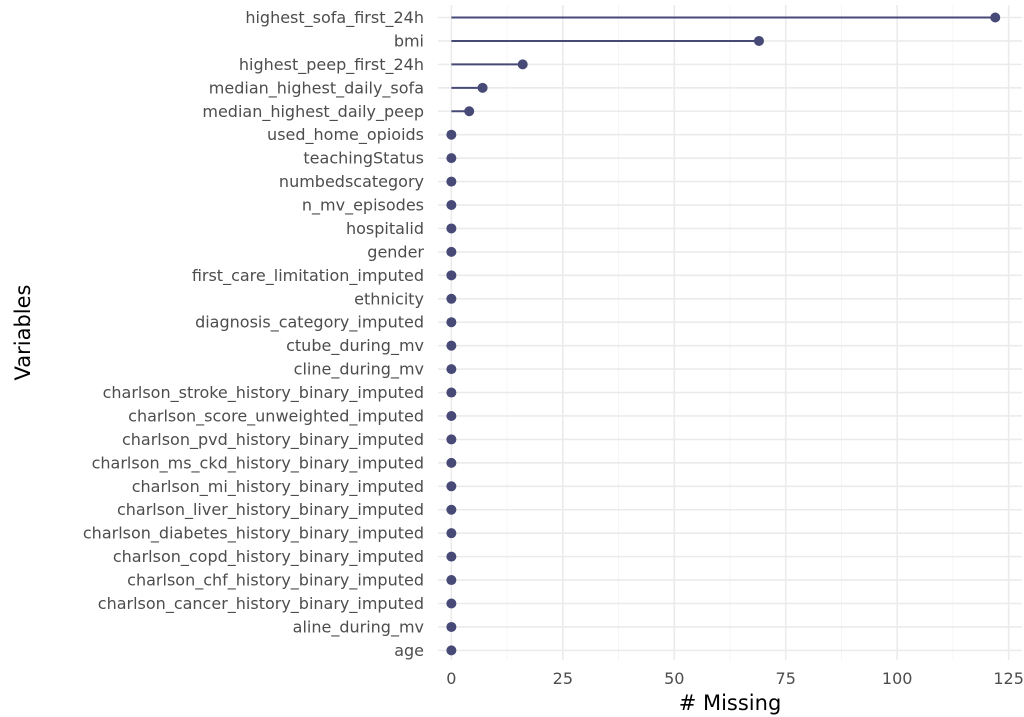 Image resolution: width=1024 pixels, height=717 pixels. What do you see at coordinates (563, 678) in the screenshot?
I see `x-tick-label: 25` at bounding box center [563, 678].